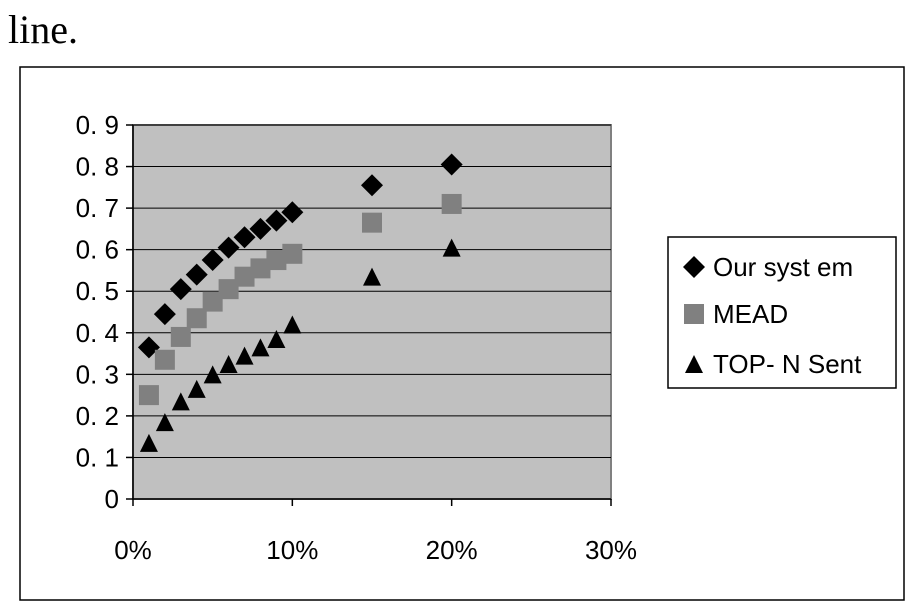 The width and height of the screenshot is (915, 612). What do you see at coordinates (133, 550) in the screenshot?
I see `x-tick-label: 0%` at bounding box center [133, 550].